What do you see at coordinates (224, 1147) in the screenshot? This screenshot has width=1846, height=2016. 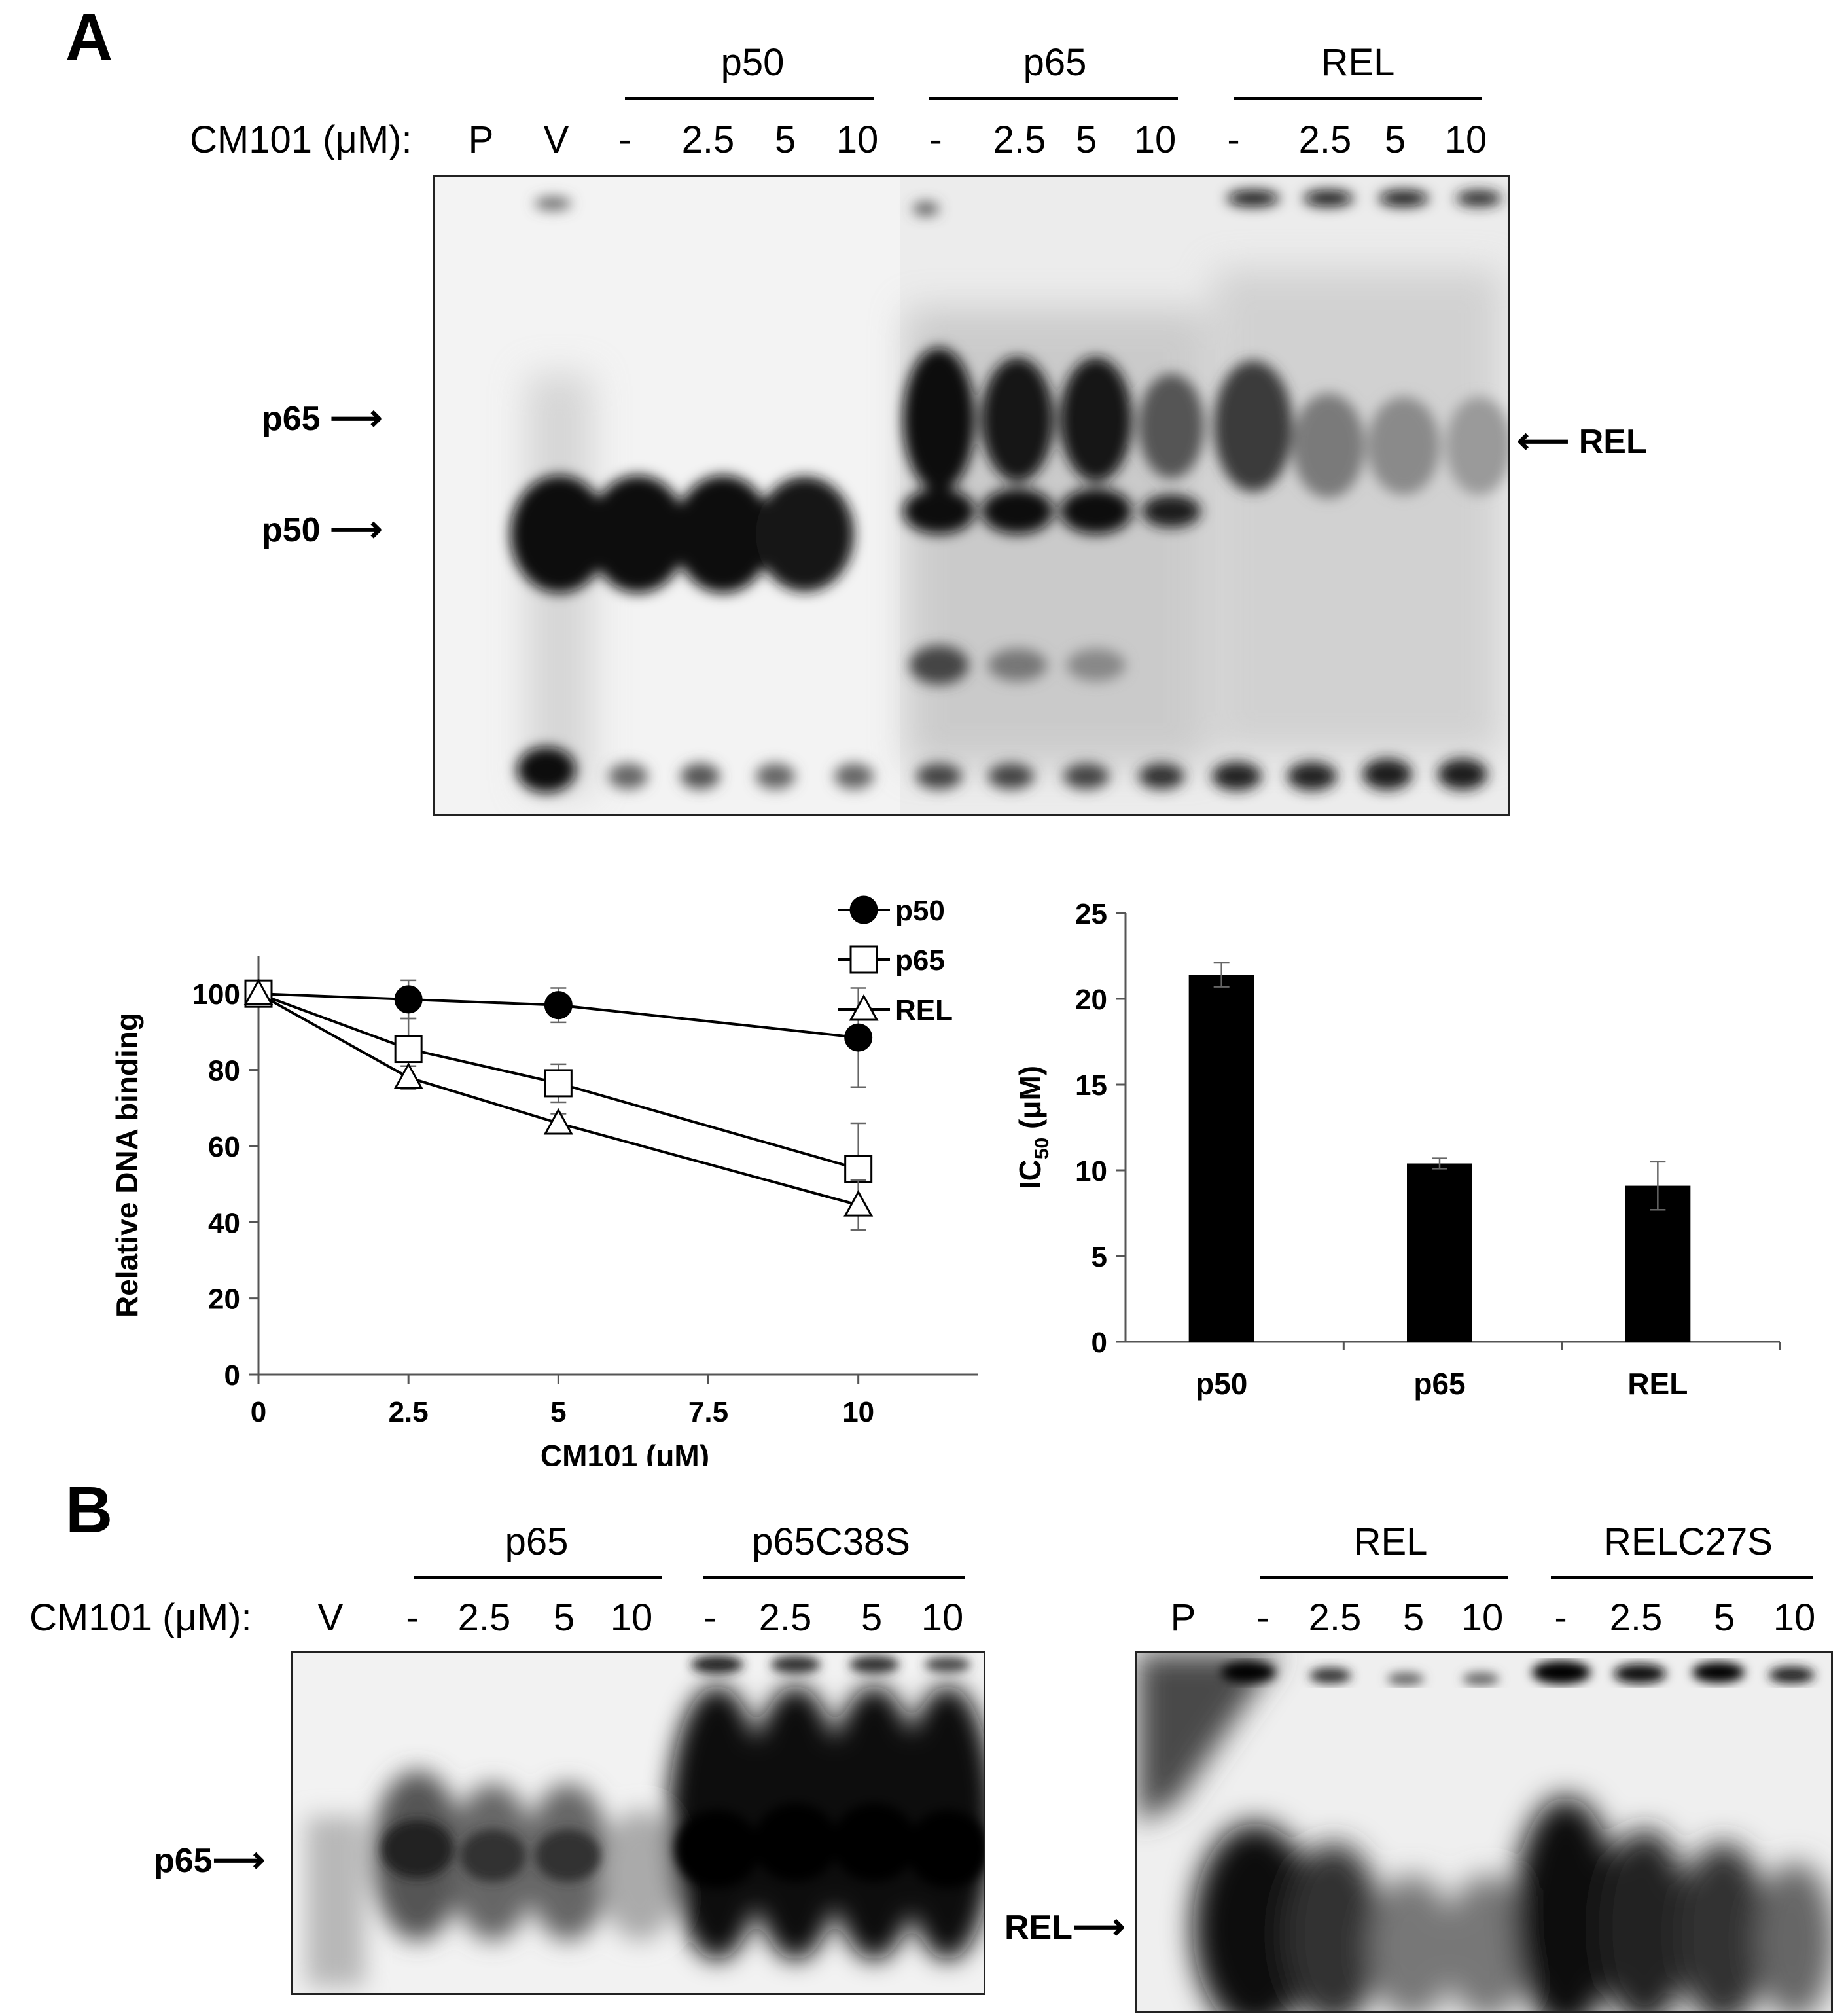 I see `y-tick-label: 60` at bounding box center [224, 1147].